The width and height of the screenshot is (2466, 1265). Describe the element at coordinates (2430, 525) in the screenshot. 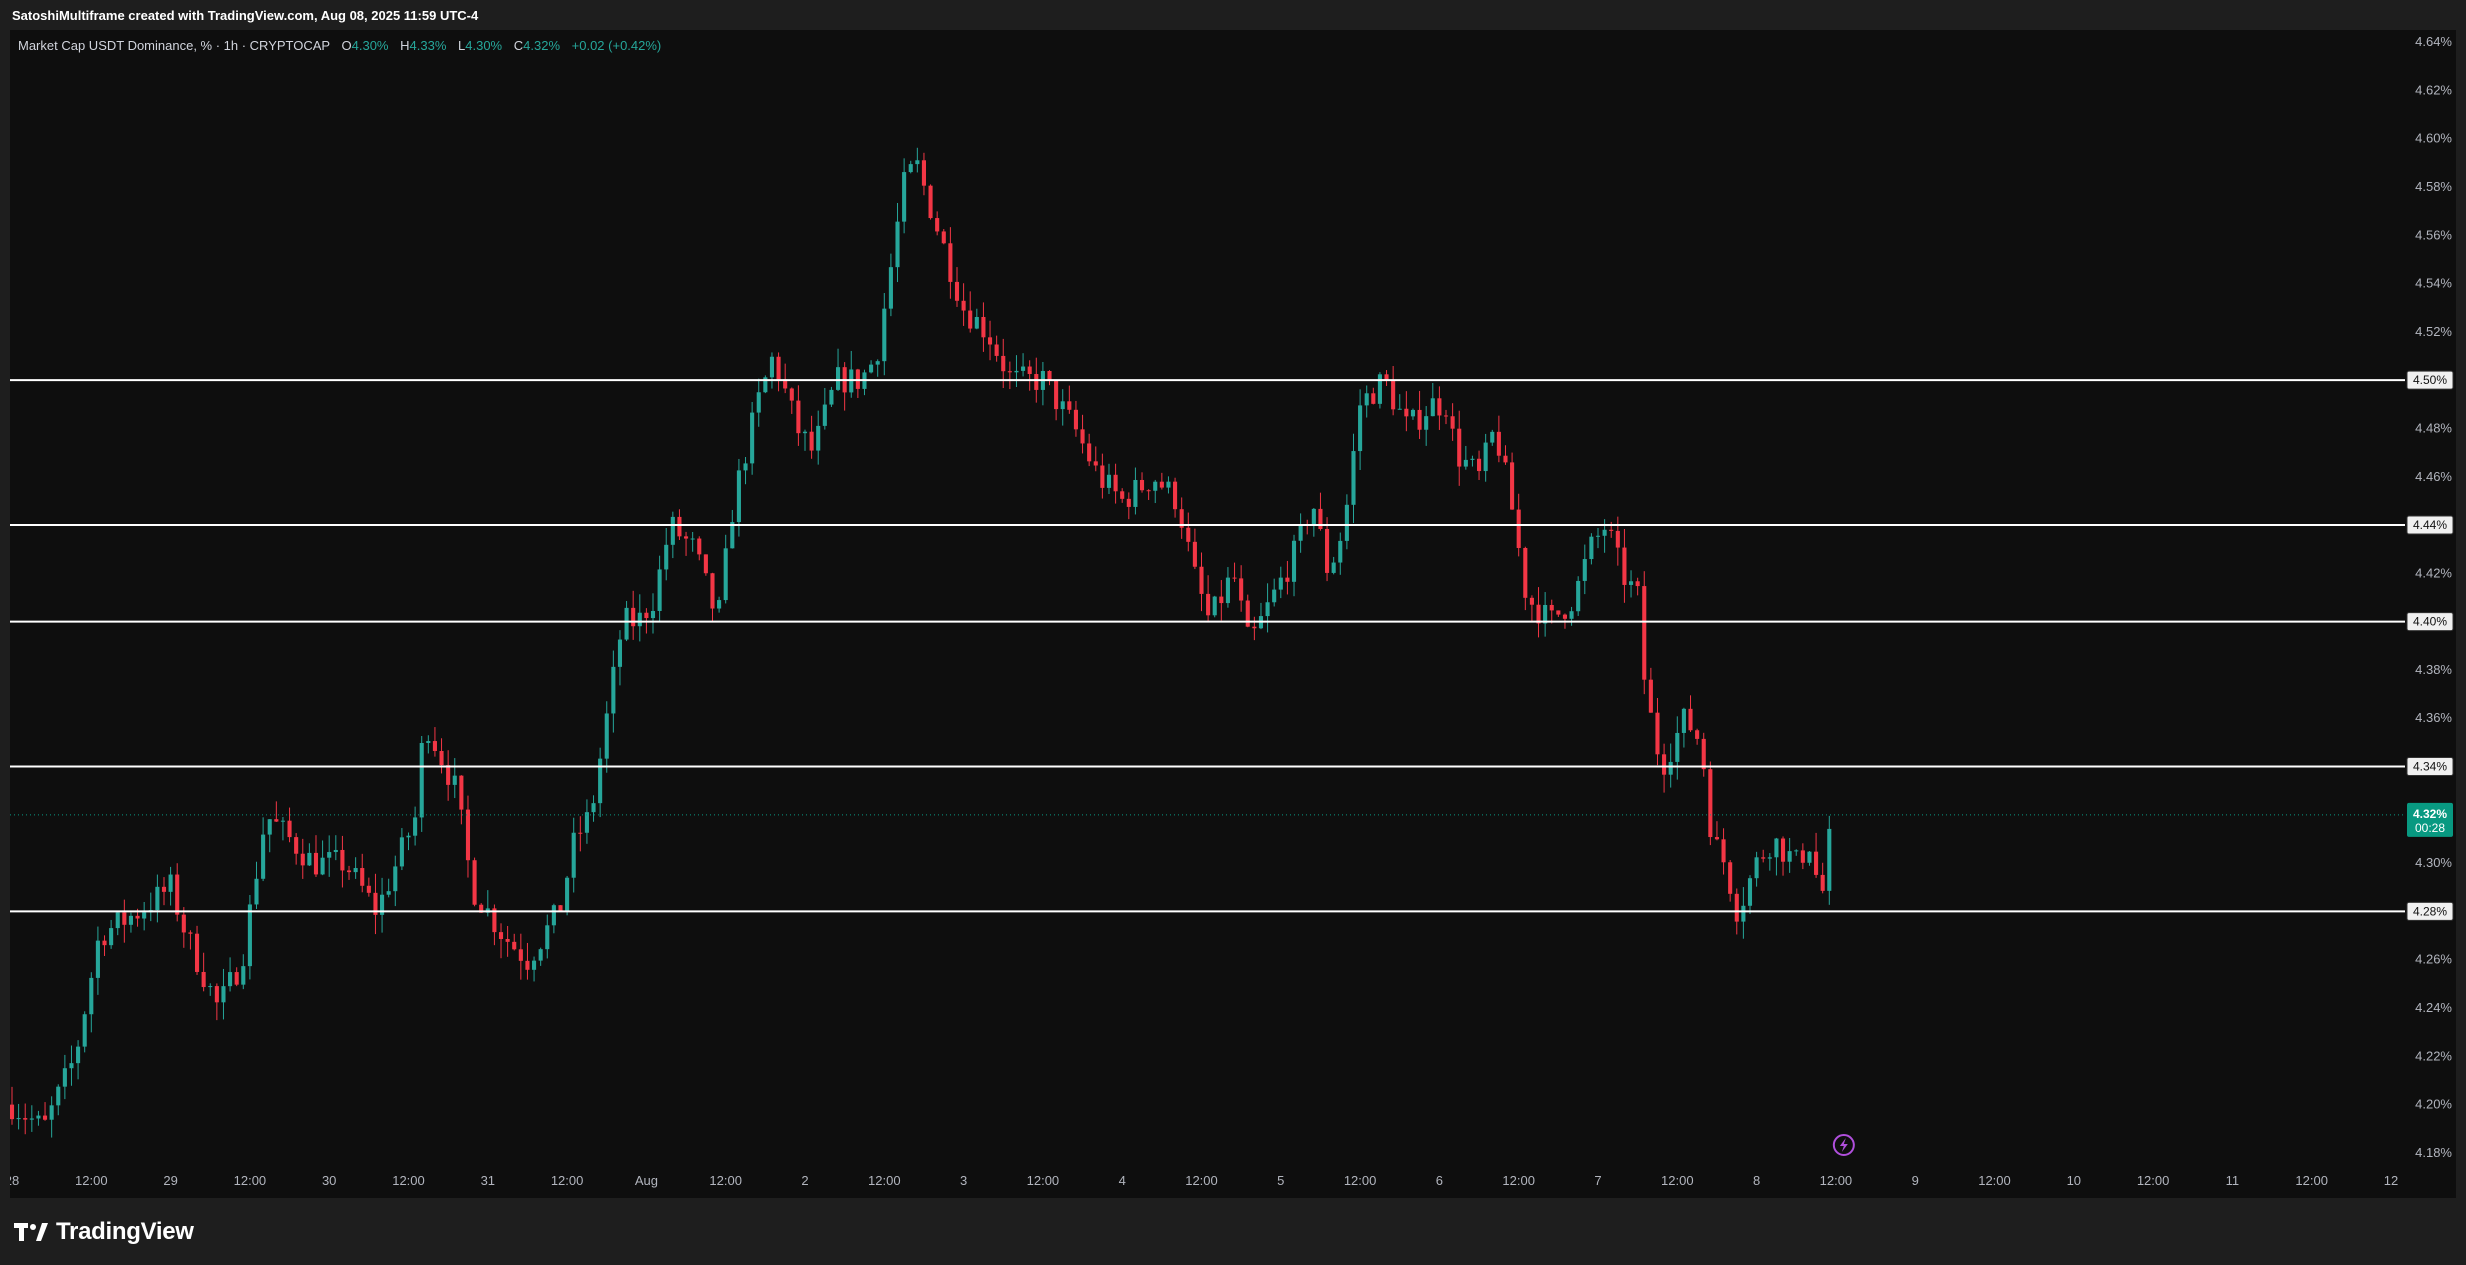

I see `level-label: 4.44%` at that location.